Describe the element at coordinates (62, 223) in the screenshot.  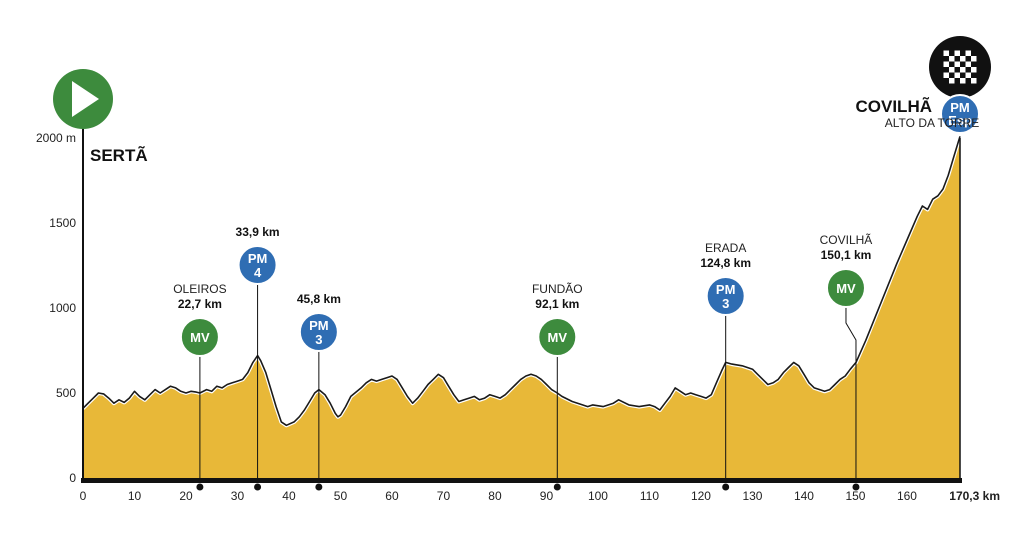
I see `y-tick-label: 1500` at that location.